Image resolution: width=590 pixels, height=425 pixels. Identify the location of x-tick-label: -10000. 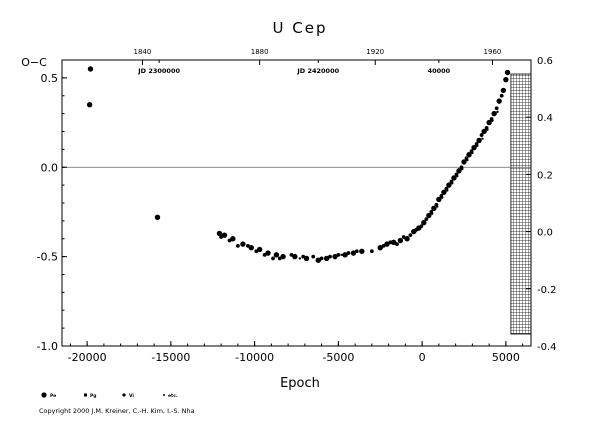
(254, 357).